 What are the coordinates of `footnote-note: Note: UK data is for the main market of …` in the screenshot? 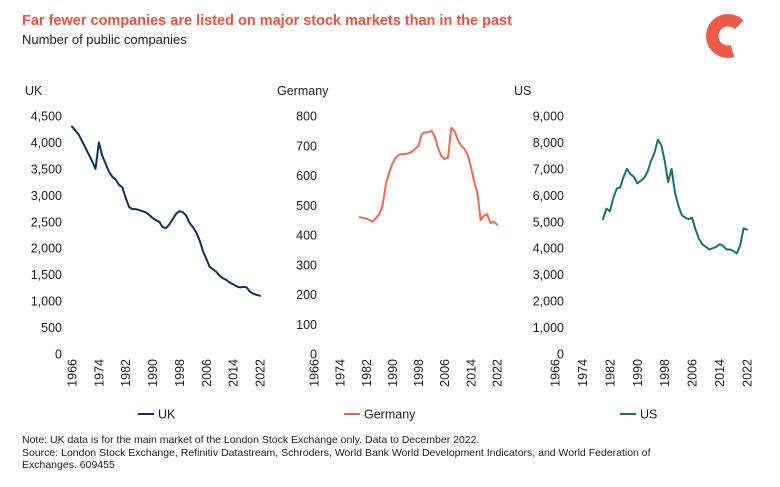 It's located at (251, 440).